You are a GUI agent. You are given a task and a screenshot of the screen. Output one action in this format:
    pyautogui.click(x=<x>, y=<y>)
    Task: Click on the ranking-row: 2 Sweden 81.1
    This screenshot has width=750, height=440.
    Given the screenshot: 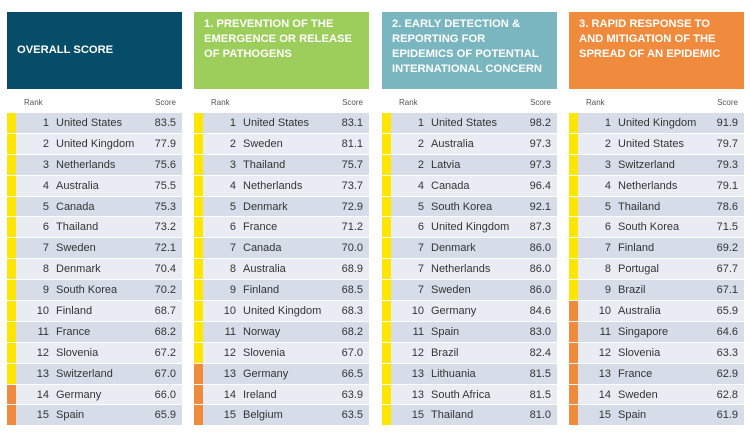 What is the action you would take?
    pyautogui.click(x=281, y=144)
    